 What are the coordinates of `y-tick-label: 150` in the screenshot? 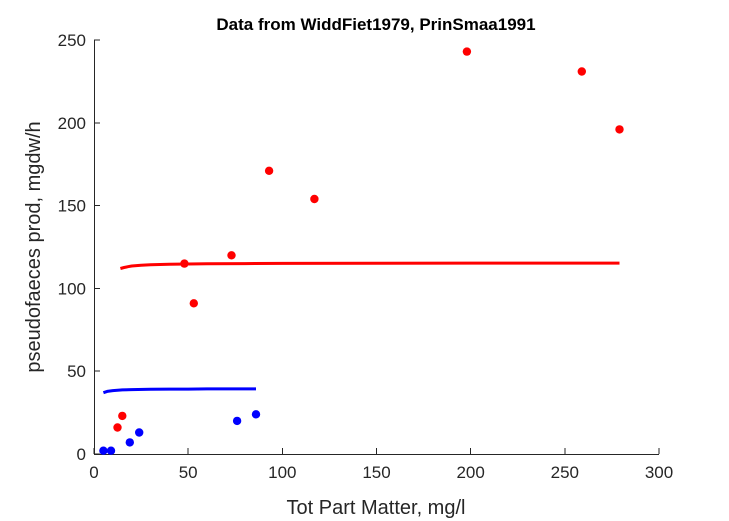 It's located at (72, 206).